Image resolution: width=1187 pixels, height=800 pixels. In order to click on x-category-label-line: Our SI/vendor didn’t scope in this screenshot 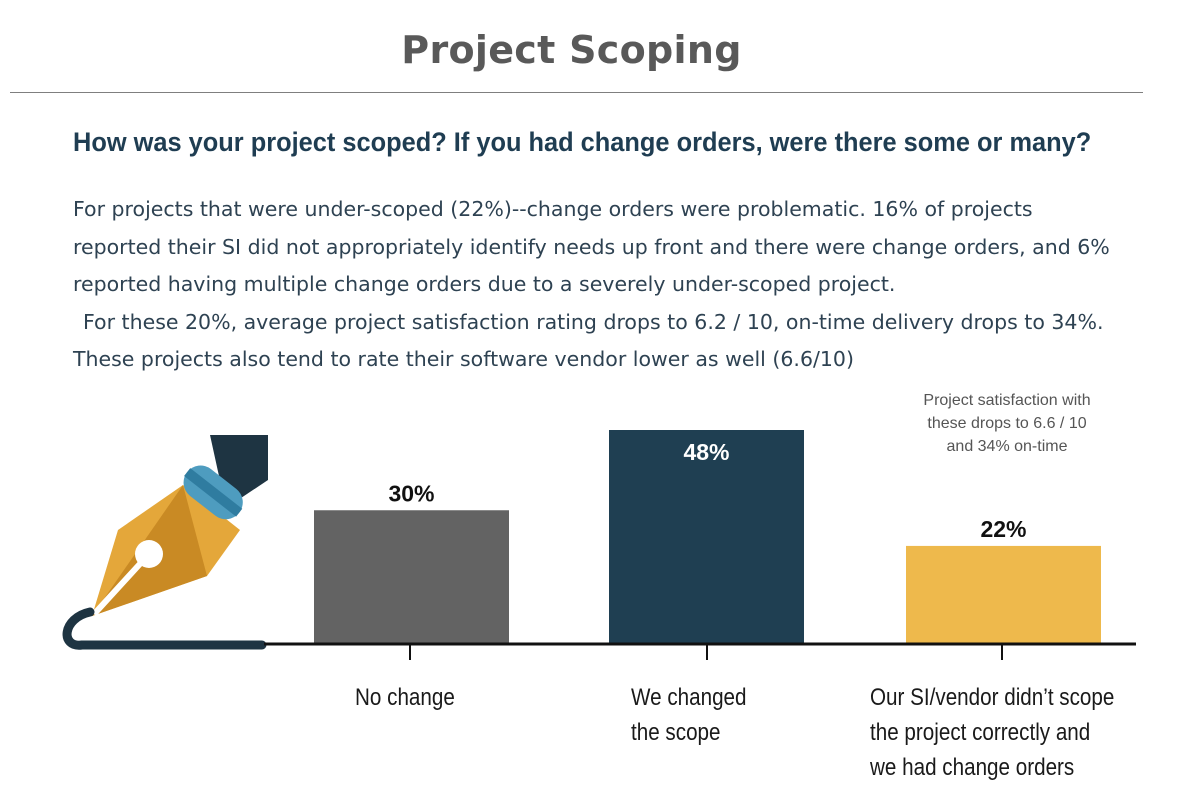, I will do `click(992, 697)`.